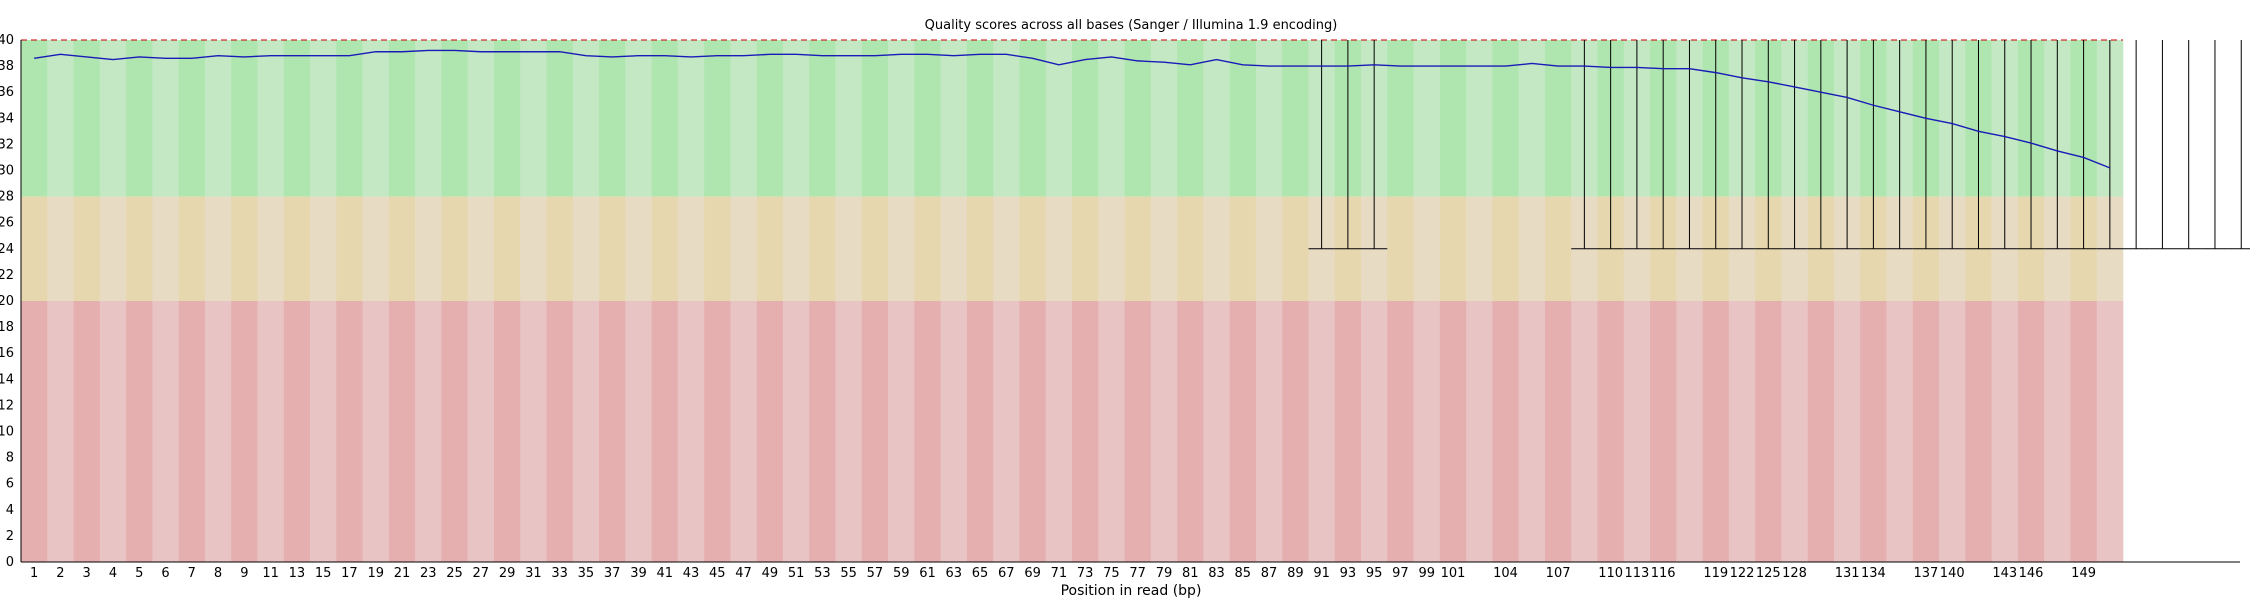 The image size is (2250, 604). Describe the element at coordinates (1610, 573) in the screenshot. I see `x-tick-label: 110` at that location.